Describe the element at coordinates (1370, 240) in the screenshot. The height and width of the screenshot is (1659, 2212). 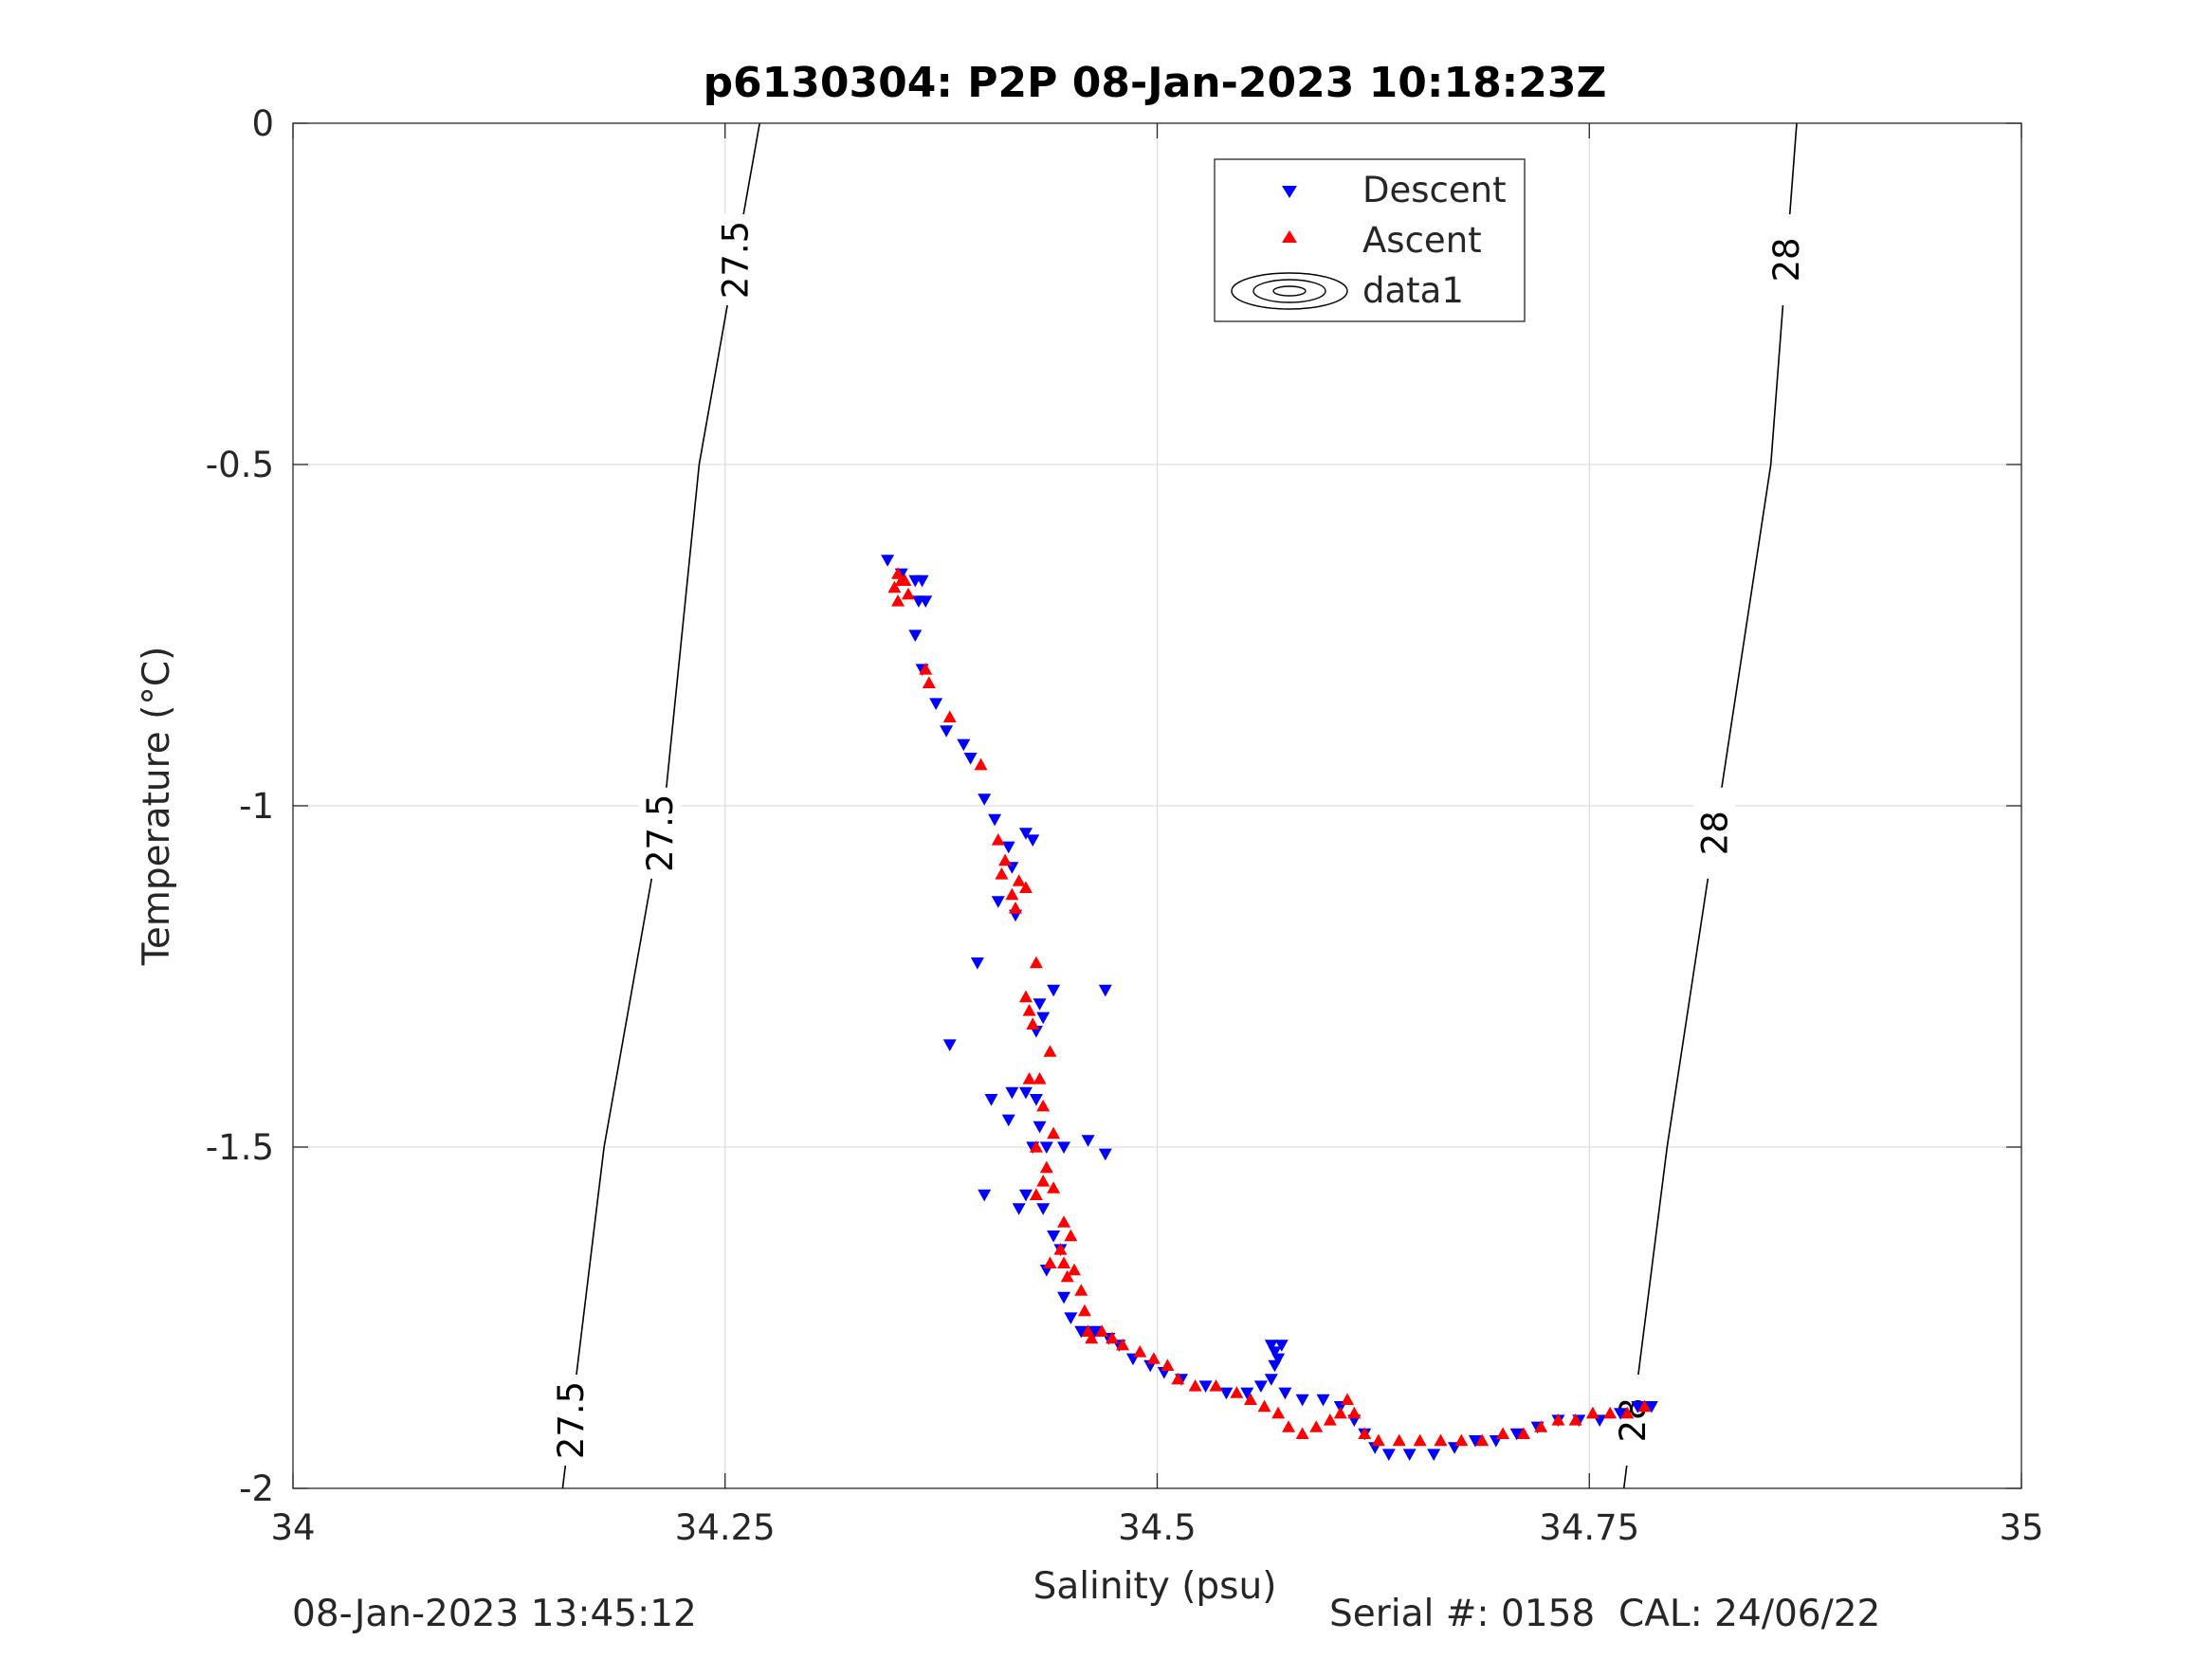
I see `legend: Descent Ascent data1` at that location.